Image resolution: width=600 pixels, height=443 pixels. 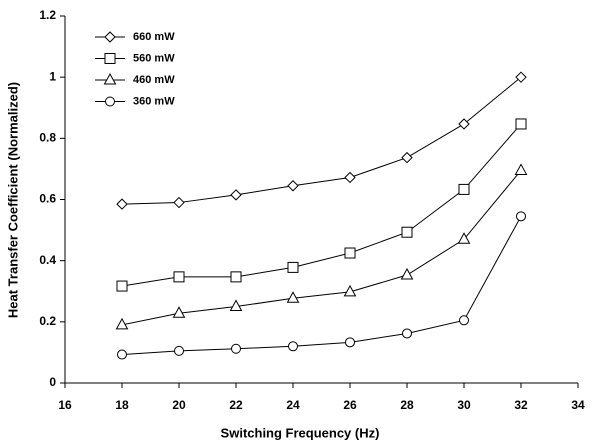 What do you see at coordinates (521, 405) in the screenshot?
I see `x-tick-label: 32` at bounding box center [521, 405].